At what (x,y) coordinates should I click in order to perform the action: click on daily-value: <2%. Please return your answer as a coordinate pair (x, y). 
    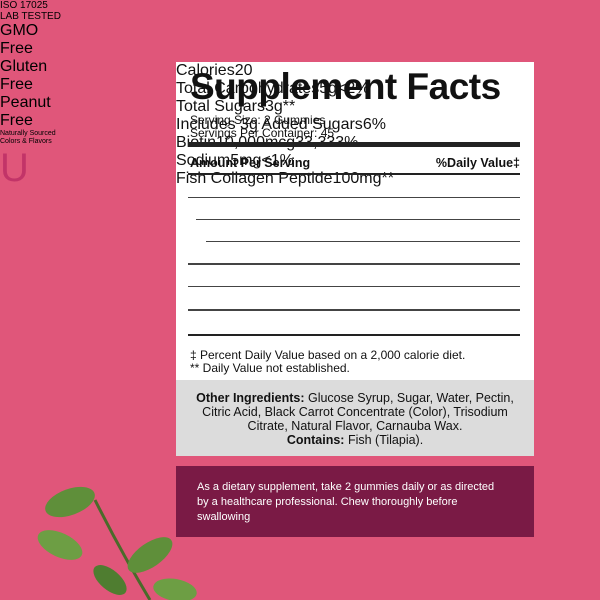
    Looking at the image, I should click on (353, 88).